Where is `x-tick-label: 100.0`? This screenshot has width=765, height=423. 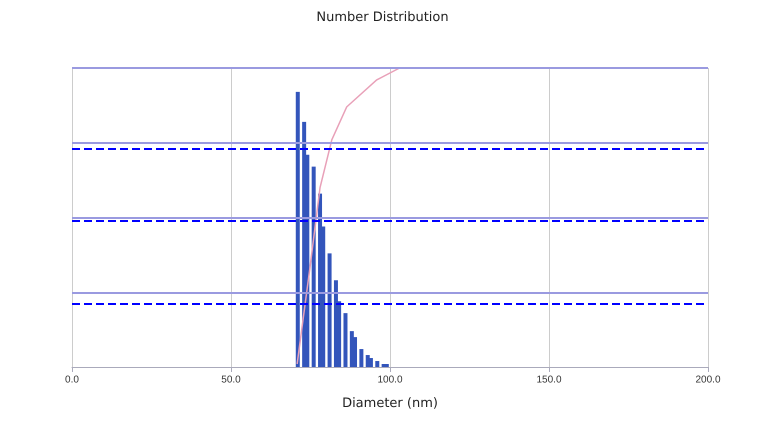 x-tick-label: 100.0 is located at coordinates (390, 380).